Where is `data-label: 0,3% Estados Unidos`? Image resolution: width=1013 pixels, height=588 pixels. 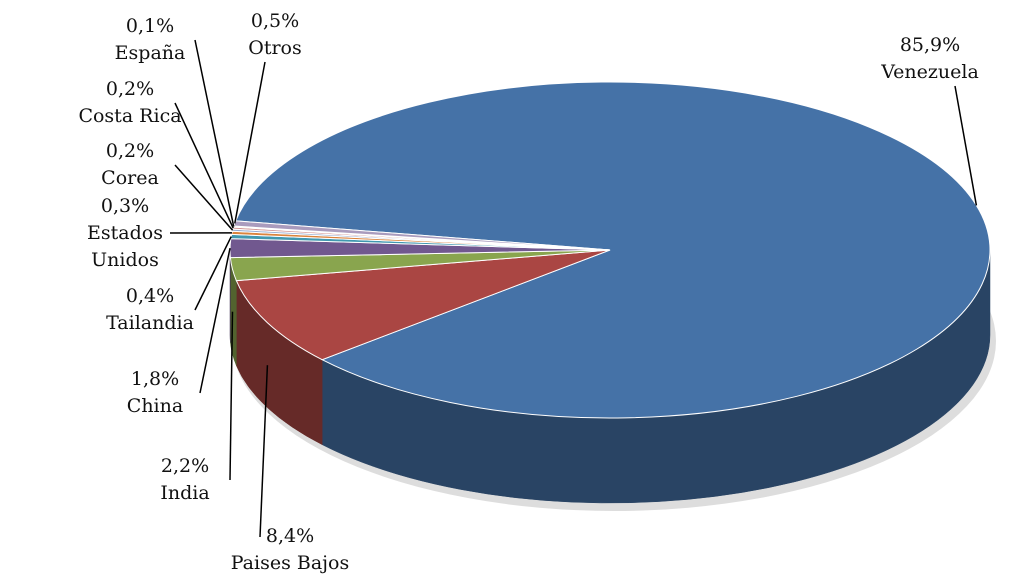
data-label: 0,3% Estados Unidos is located at coordinates (125, 233).